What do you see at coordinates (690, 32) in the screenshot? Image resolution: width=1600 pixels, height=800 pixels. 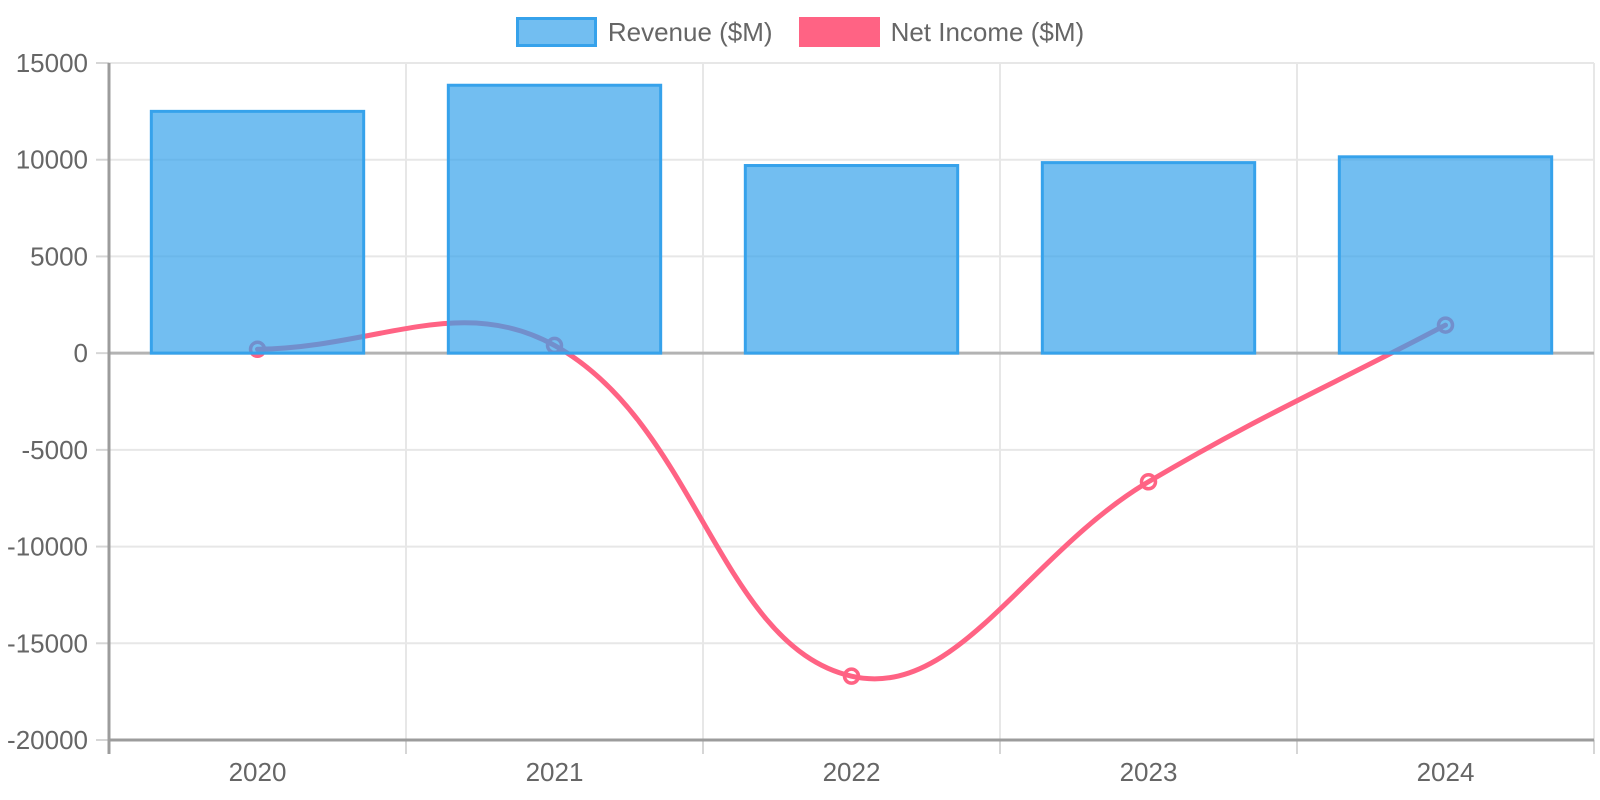 I see `revenue-legend-label: Revenue ($M)` at bounding box center [690, 32].